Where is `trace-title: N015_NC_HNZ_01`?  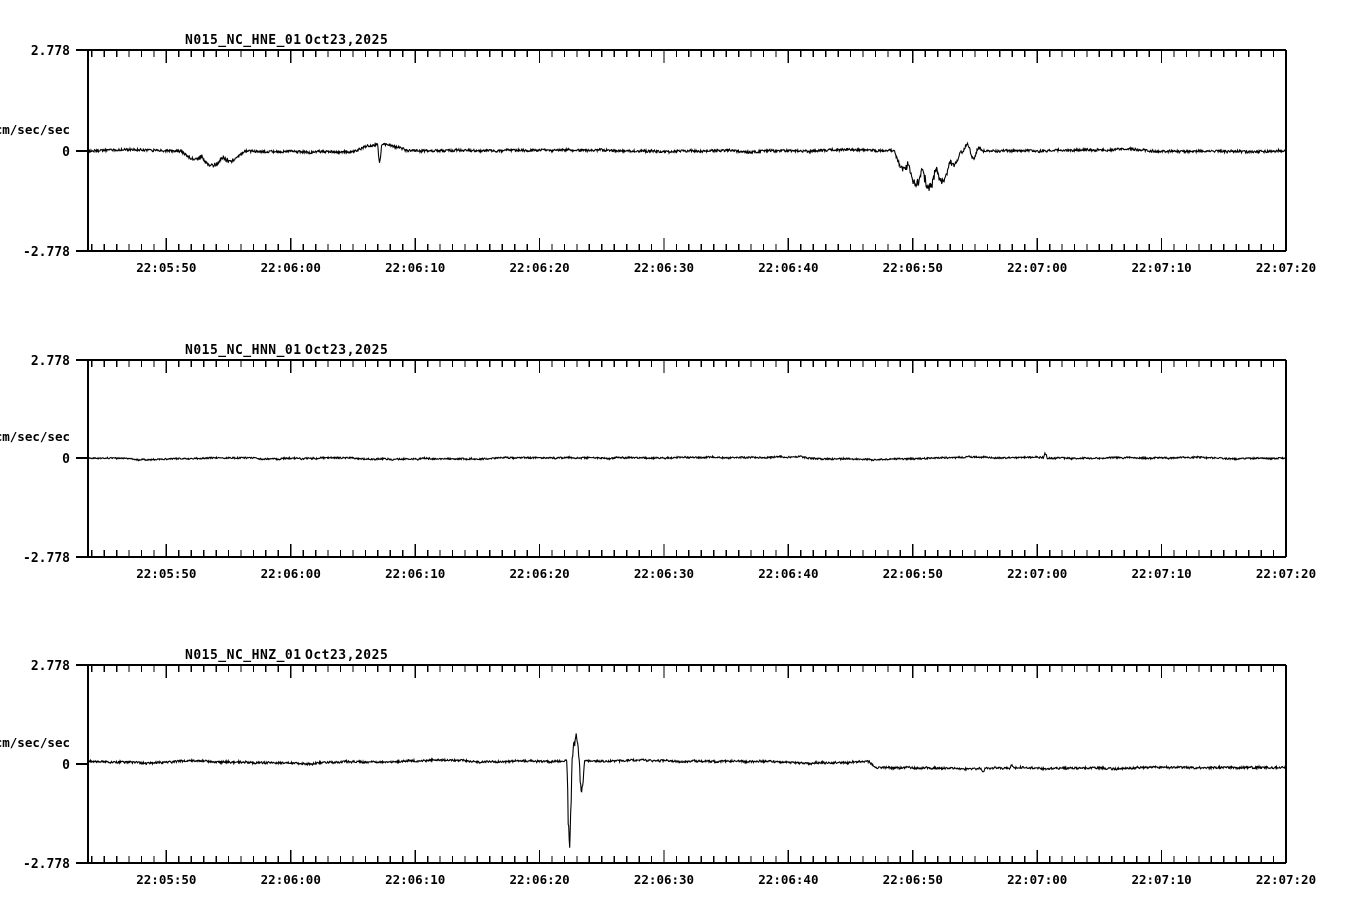
trace-title: N015_NC_HNZ_01 is located at coordinates (243, 655).